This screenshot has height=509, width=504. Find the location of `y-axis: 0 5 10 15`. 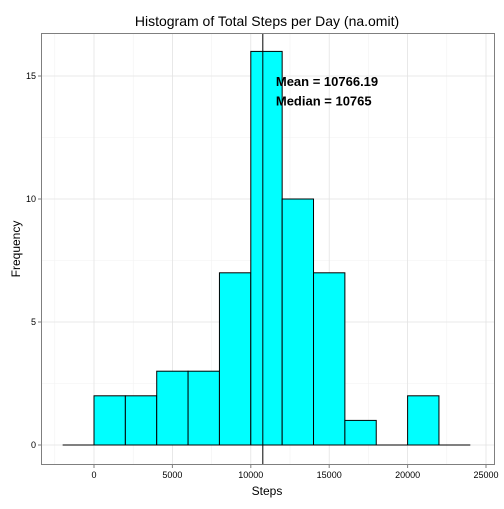

y-axis: 0 5 10 15 is located at coordinates (34, 260).